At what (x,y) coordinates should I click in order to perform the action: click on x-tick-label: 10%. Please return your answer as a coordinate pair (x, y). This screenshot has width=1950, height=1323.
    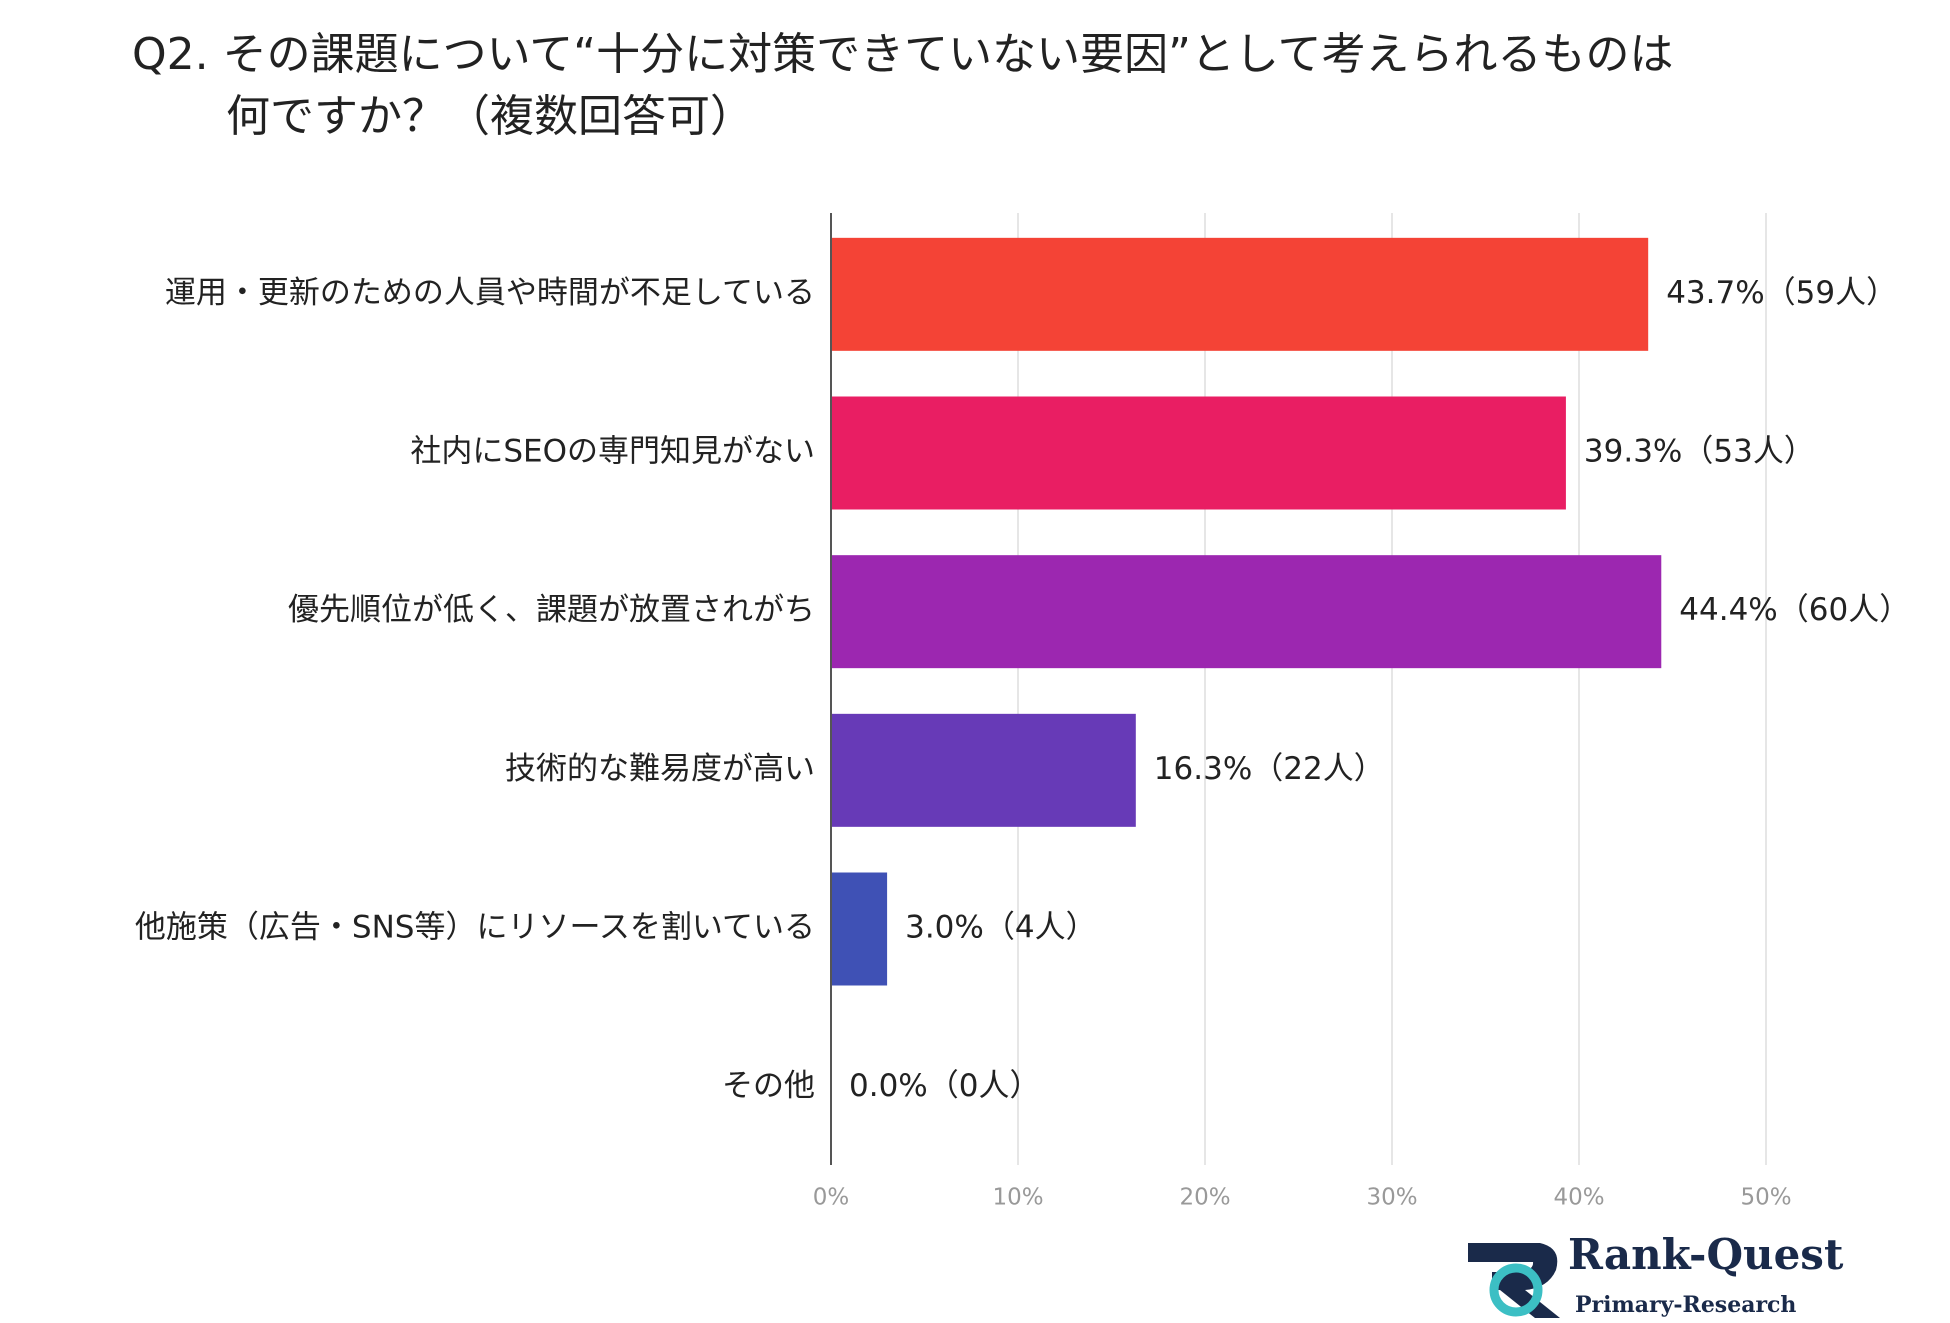
    Looking at the image, I should click on (1017, 1198).